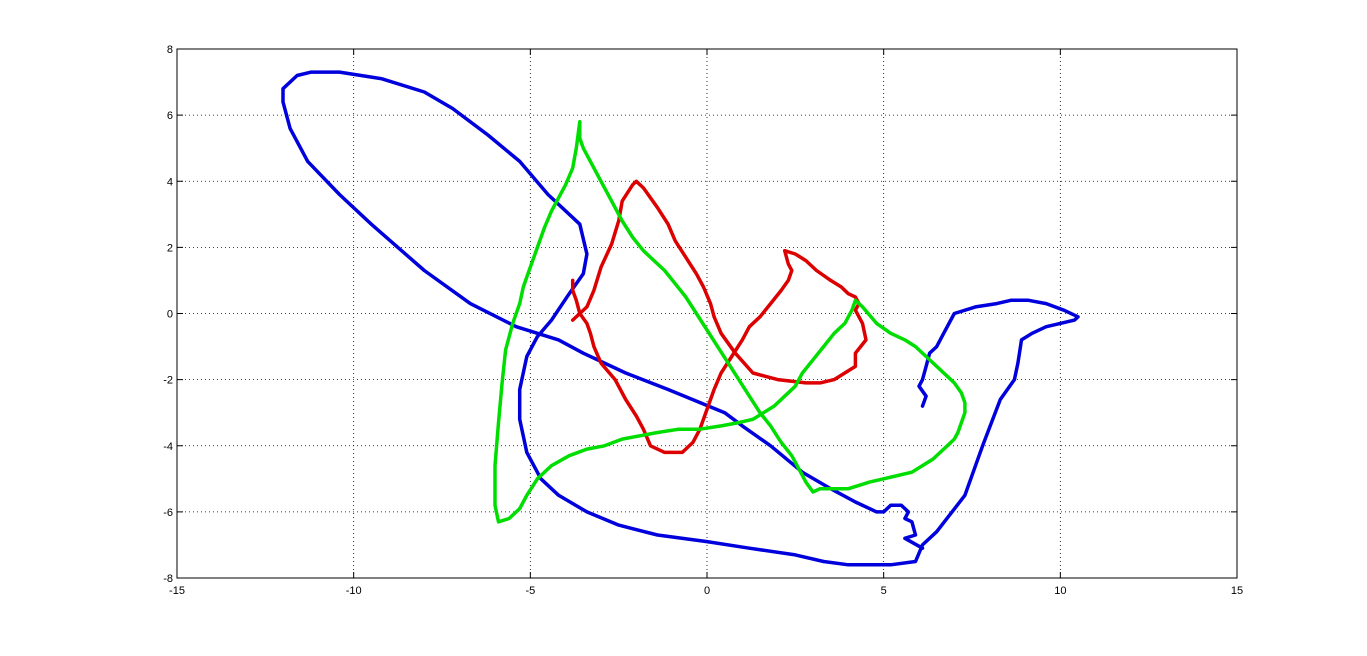  What do you see at coordinates (168, 513) in the screenshot?
I see `y-tick-label: -6` at bounding box center [168, 513].